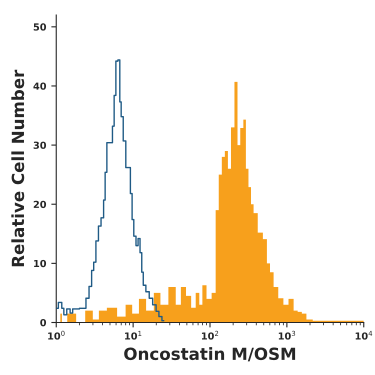  What do you see at coordinates (43, 322) in the screenshot?
I see `y-tick-label: 0` at bounding box center [43, 322].